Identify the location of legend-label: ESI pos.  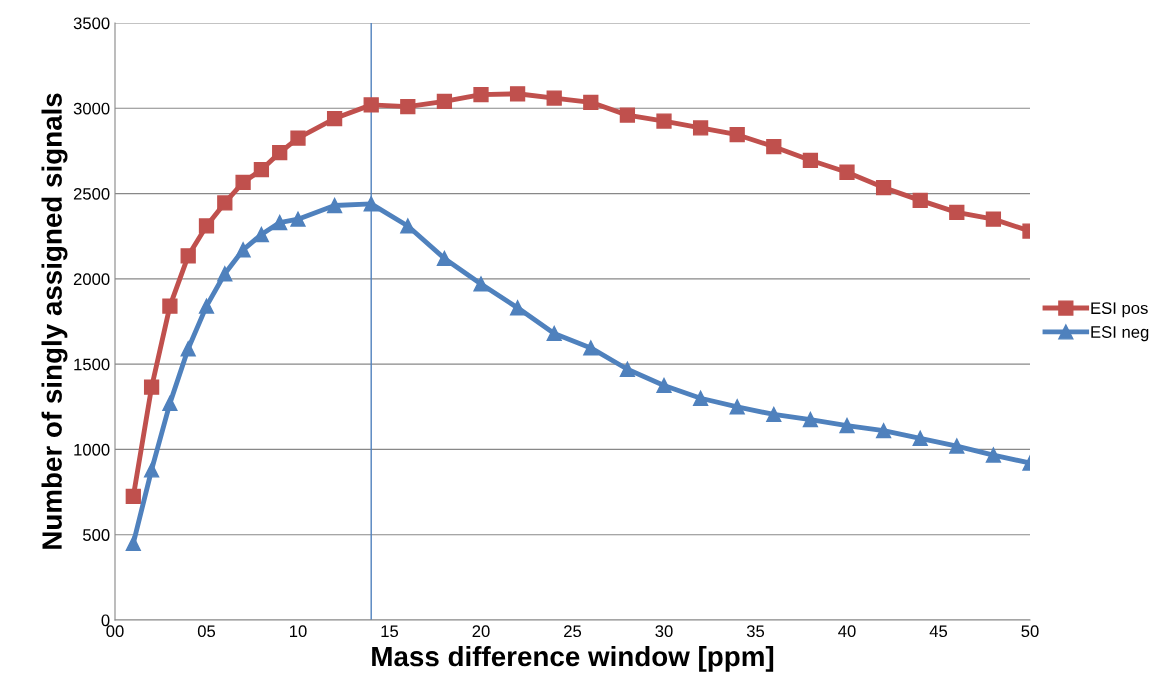
(1119, 310).